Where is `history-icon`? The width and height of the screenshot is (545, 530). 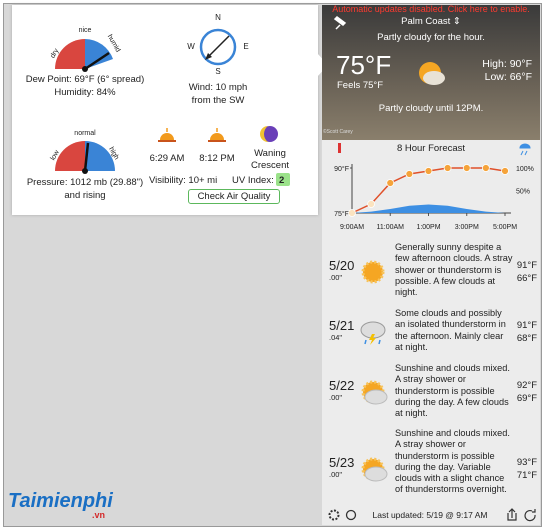
history-icon is located at coordinates (351, 515).